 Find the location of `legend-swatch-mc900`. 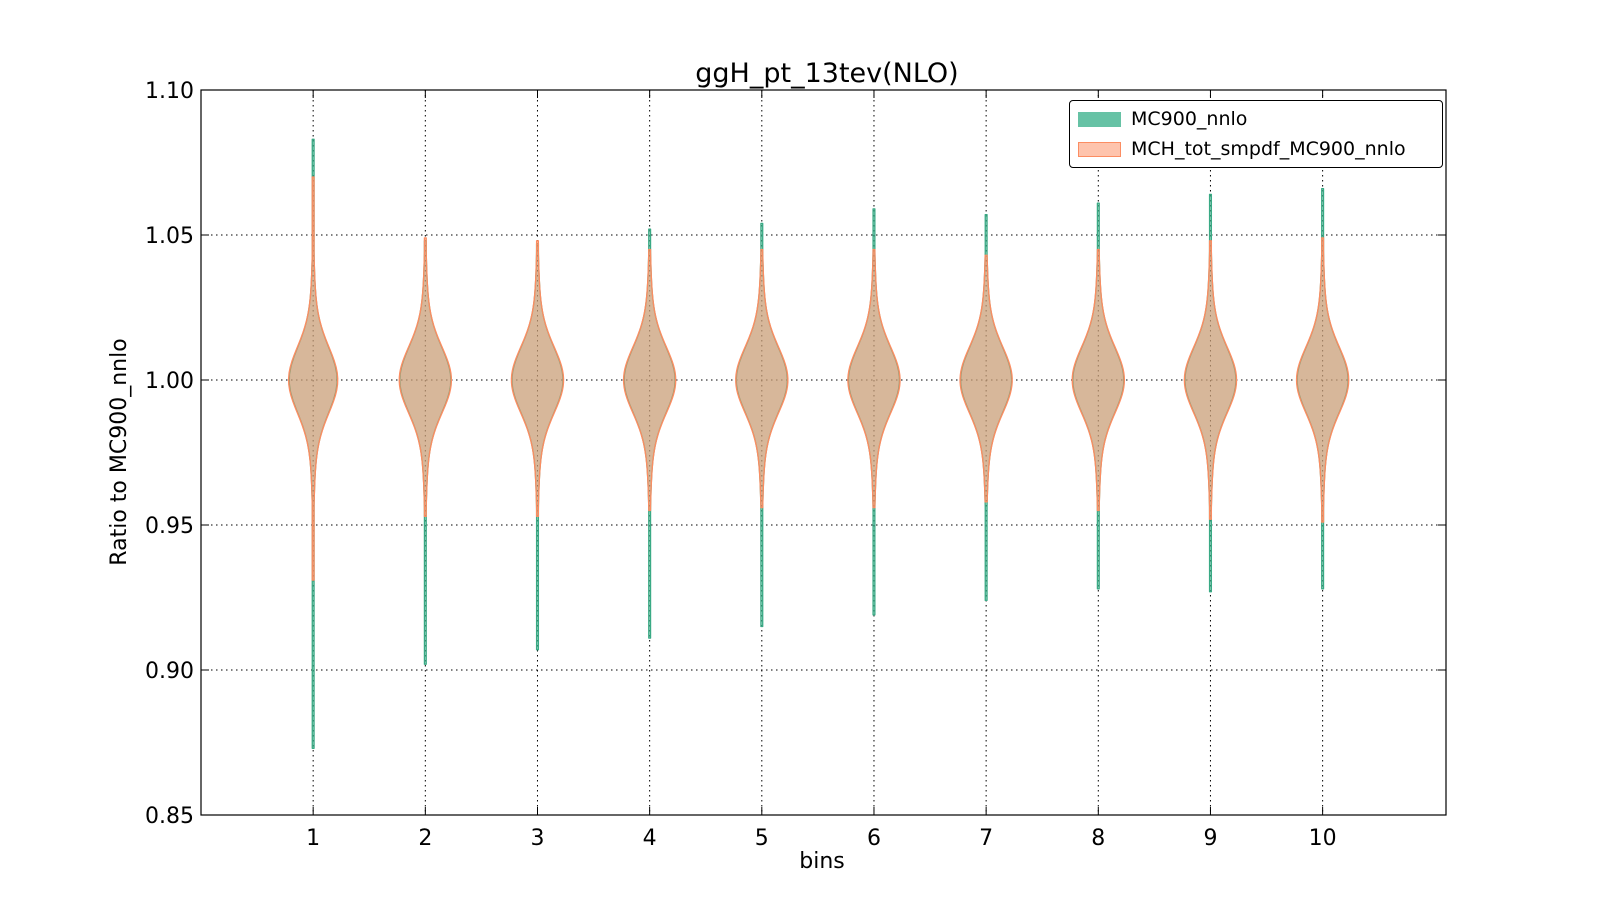

legend-swatch-mc900 is located at coordinates (1099, 119).